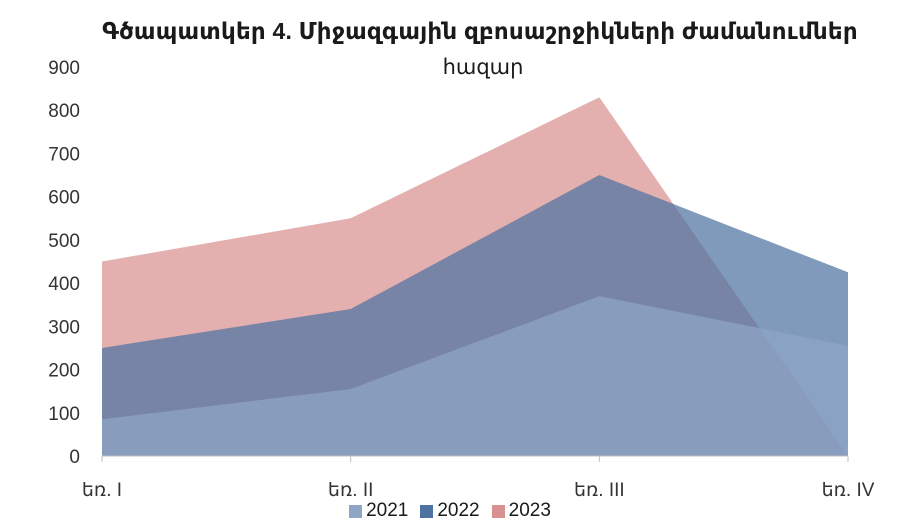 The image size is (900, 532). I want to click on legend-item-2023: 2023, so click(521, 511).